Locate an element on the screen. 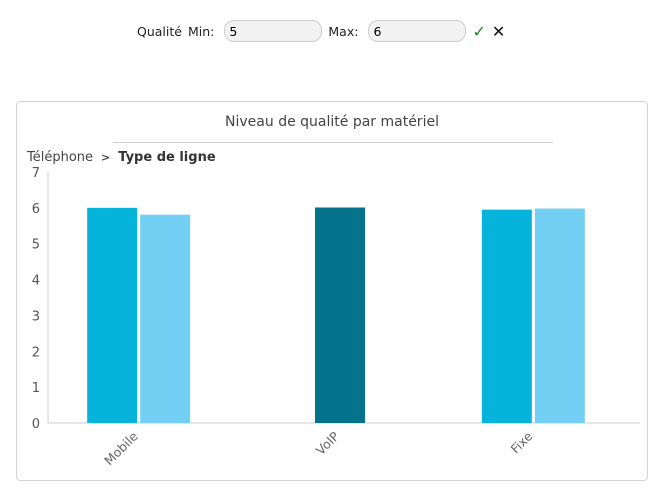  quality-filter: Qualité Min: Max: ✓ ✕ is located at coordinates (321, 31).